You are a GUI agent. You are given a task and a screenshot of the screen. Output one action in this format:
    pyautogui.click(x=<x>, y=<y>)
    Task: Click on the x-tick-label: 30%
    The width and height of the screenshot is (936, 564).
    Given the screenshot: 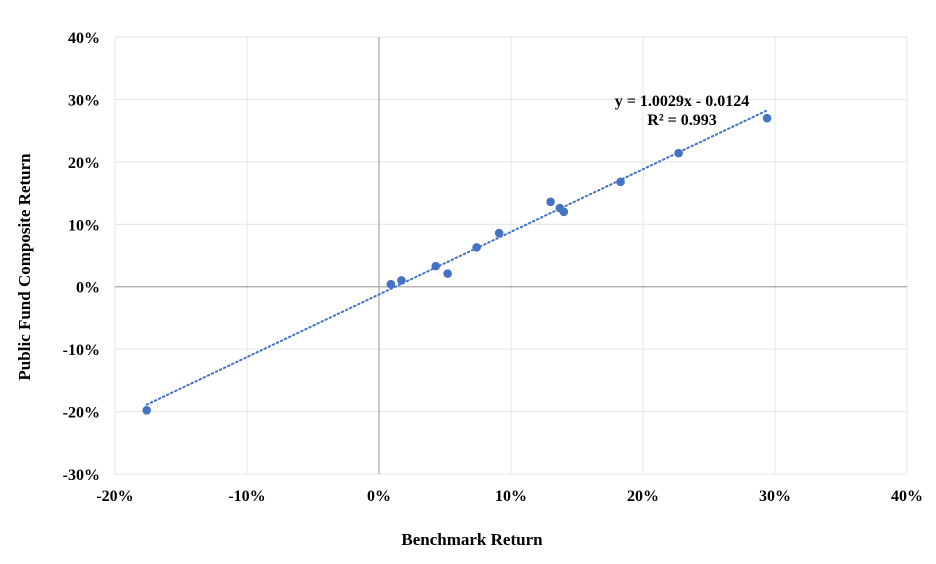 What is the action you would take?
    pyautogui.click(x=775, y=496)
    